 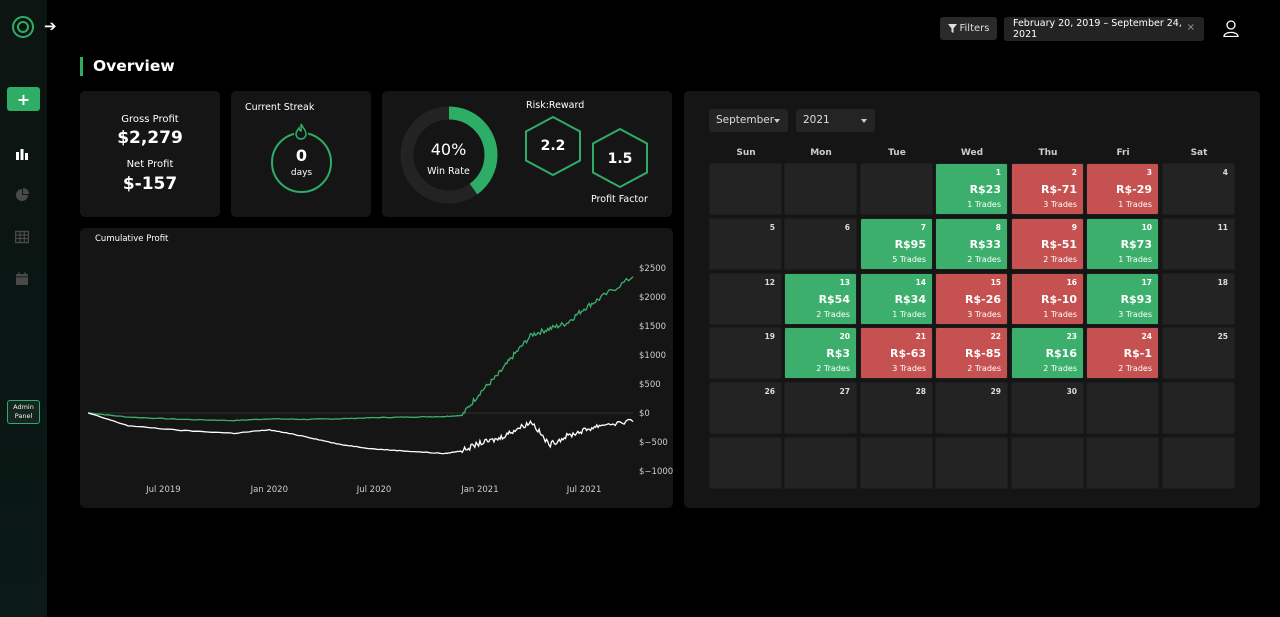 I want to click on streak-ring: 0 days, so click(x=301, y=162).